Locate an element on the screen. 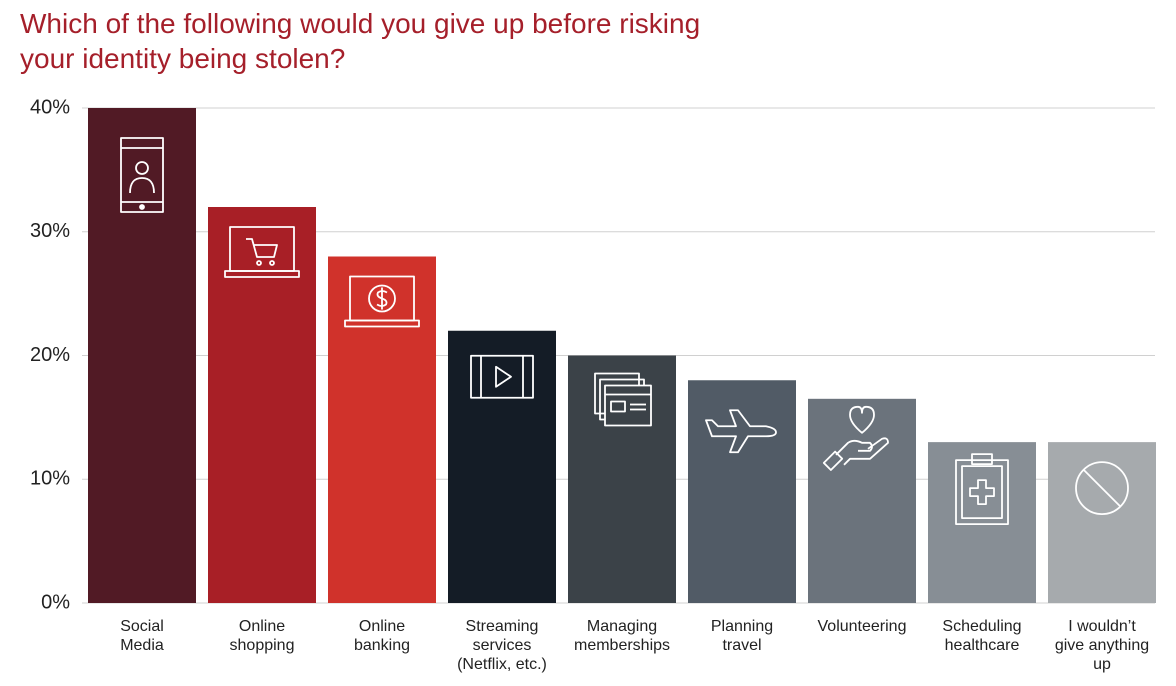 The width and height of the screenshot is (1176, 686). x-tick-label: Volunteering is located at coordinates (862, 626).